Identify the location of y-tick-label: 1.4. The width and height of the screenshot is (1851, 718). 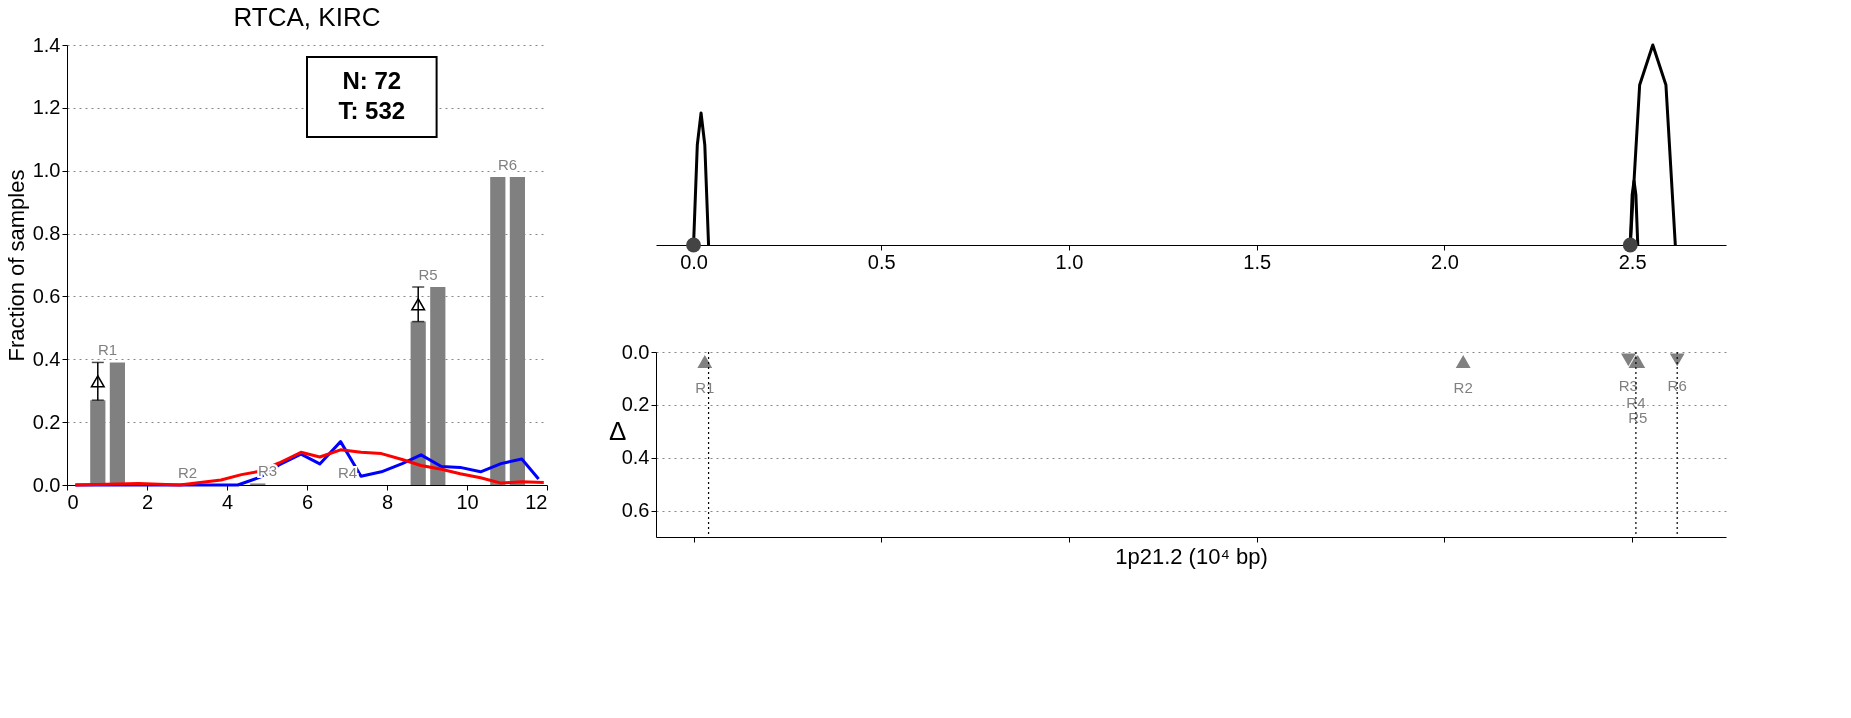
(46, 44).